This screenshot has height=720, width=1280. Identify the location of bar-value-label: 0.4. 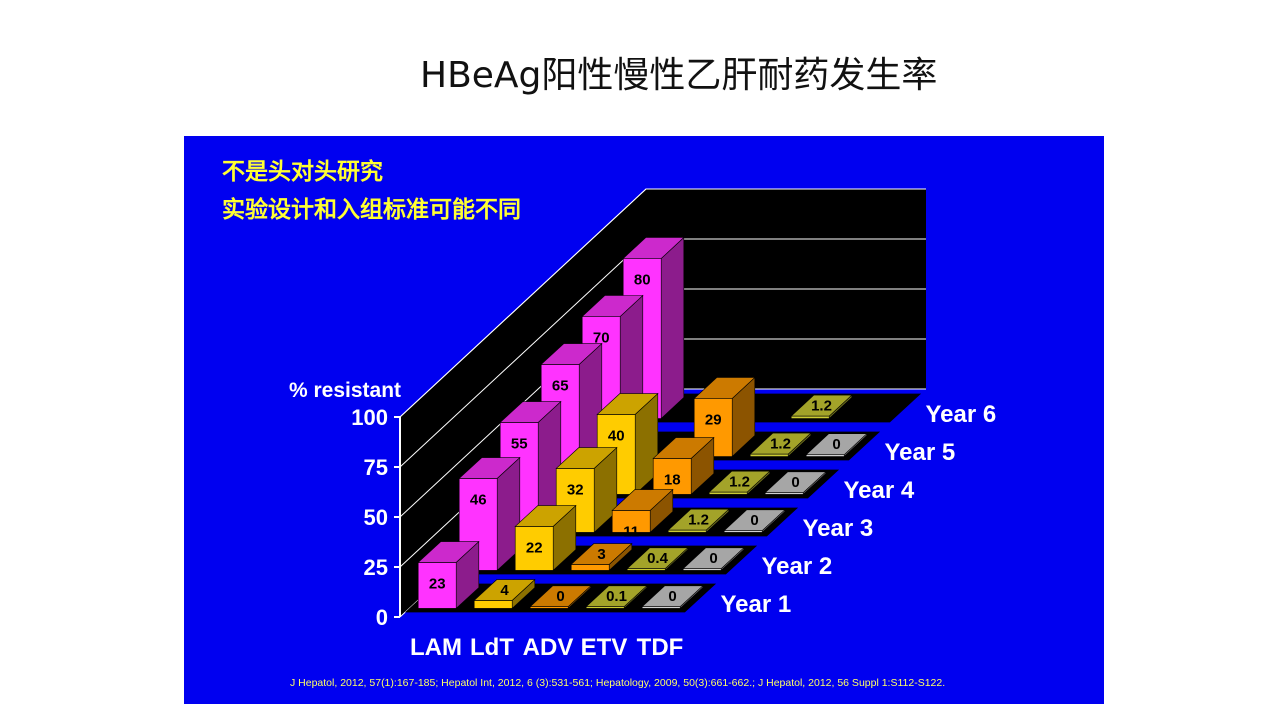
(658, 558).